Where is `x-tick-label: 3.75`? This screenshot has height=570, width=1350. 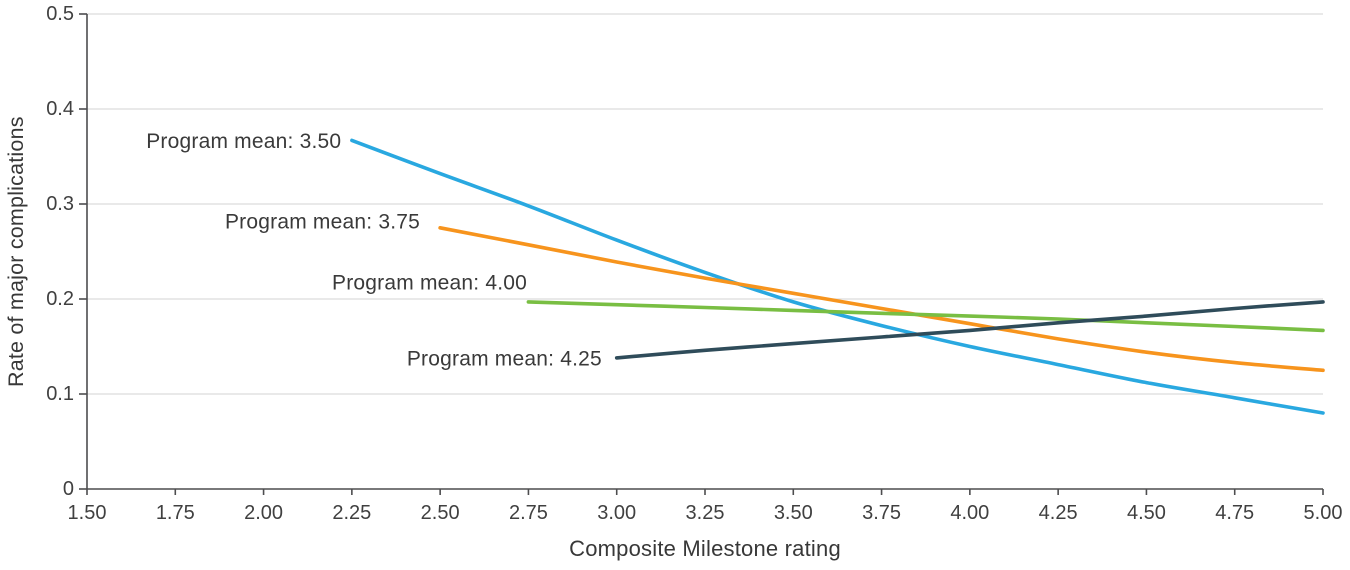
x-tick-label: 3.75 is located at coordinates (881, 513).